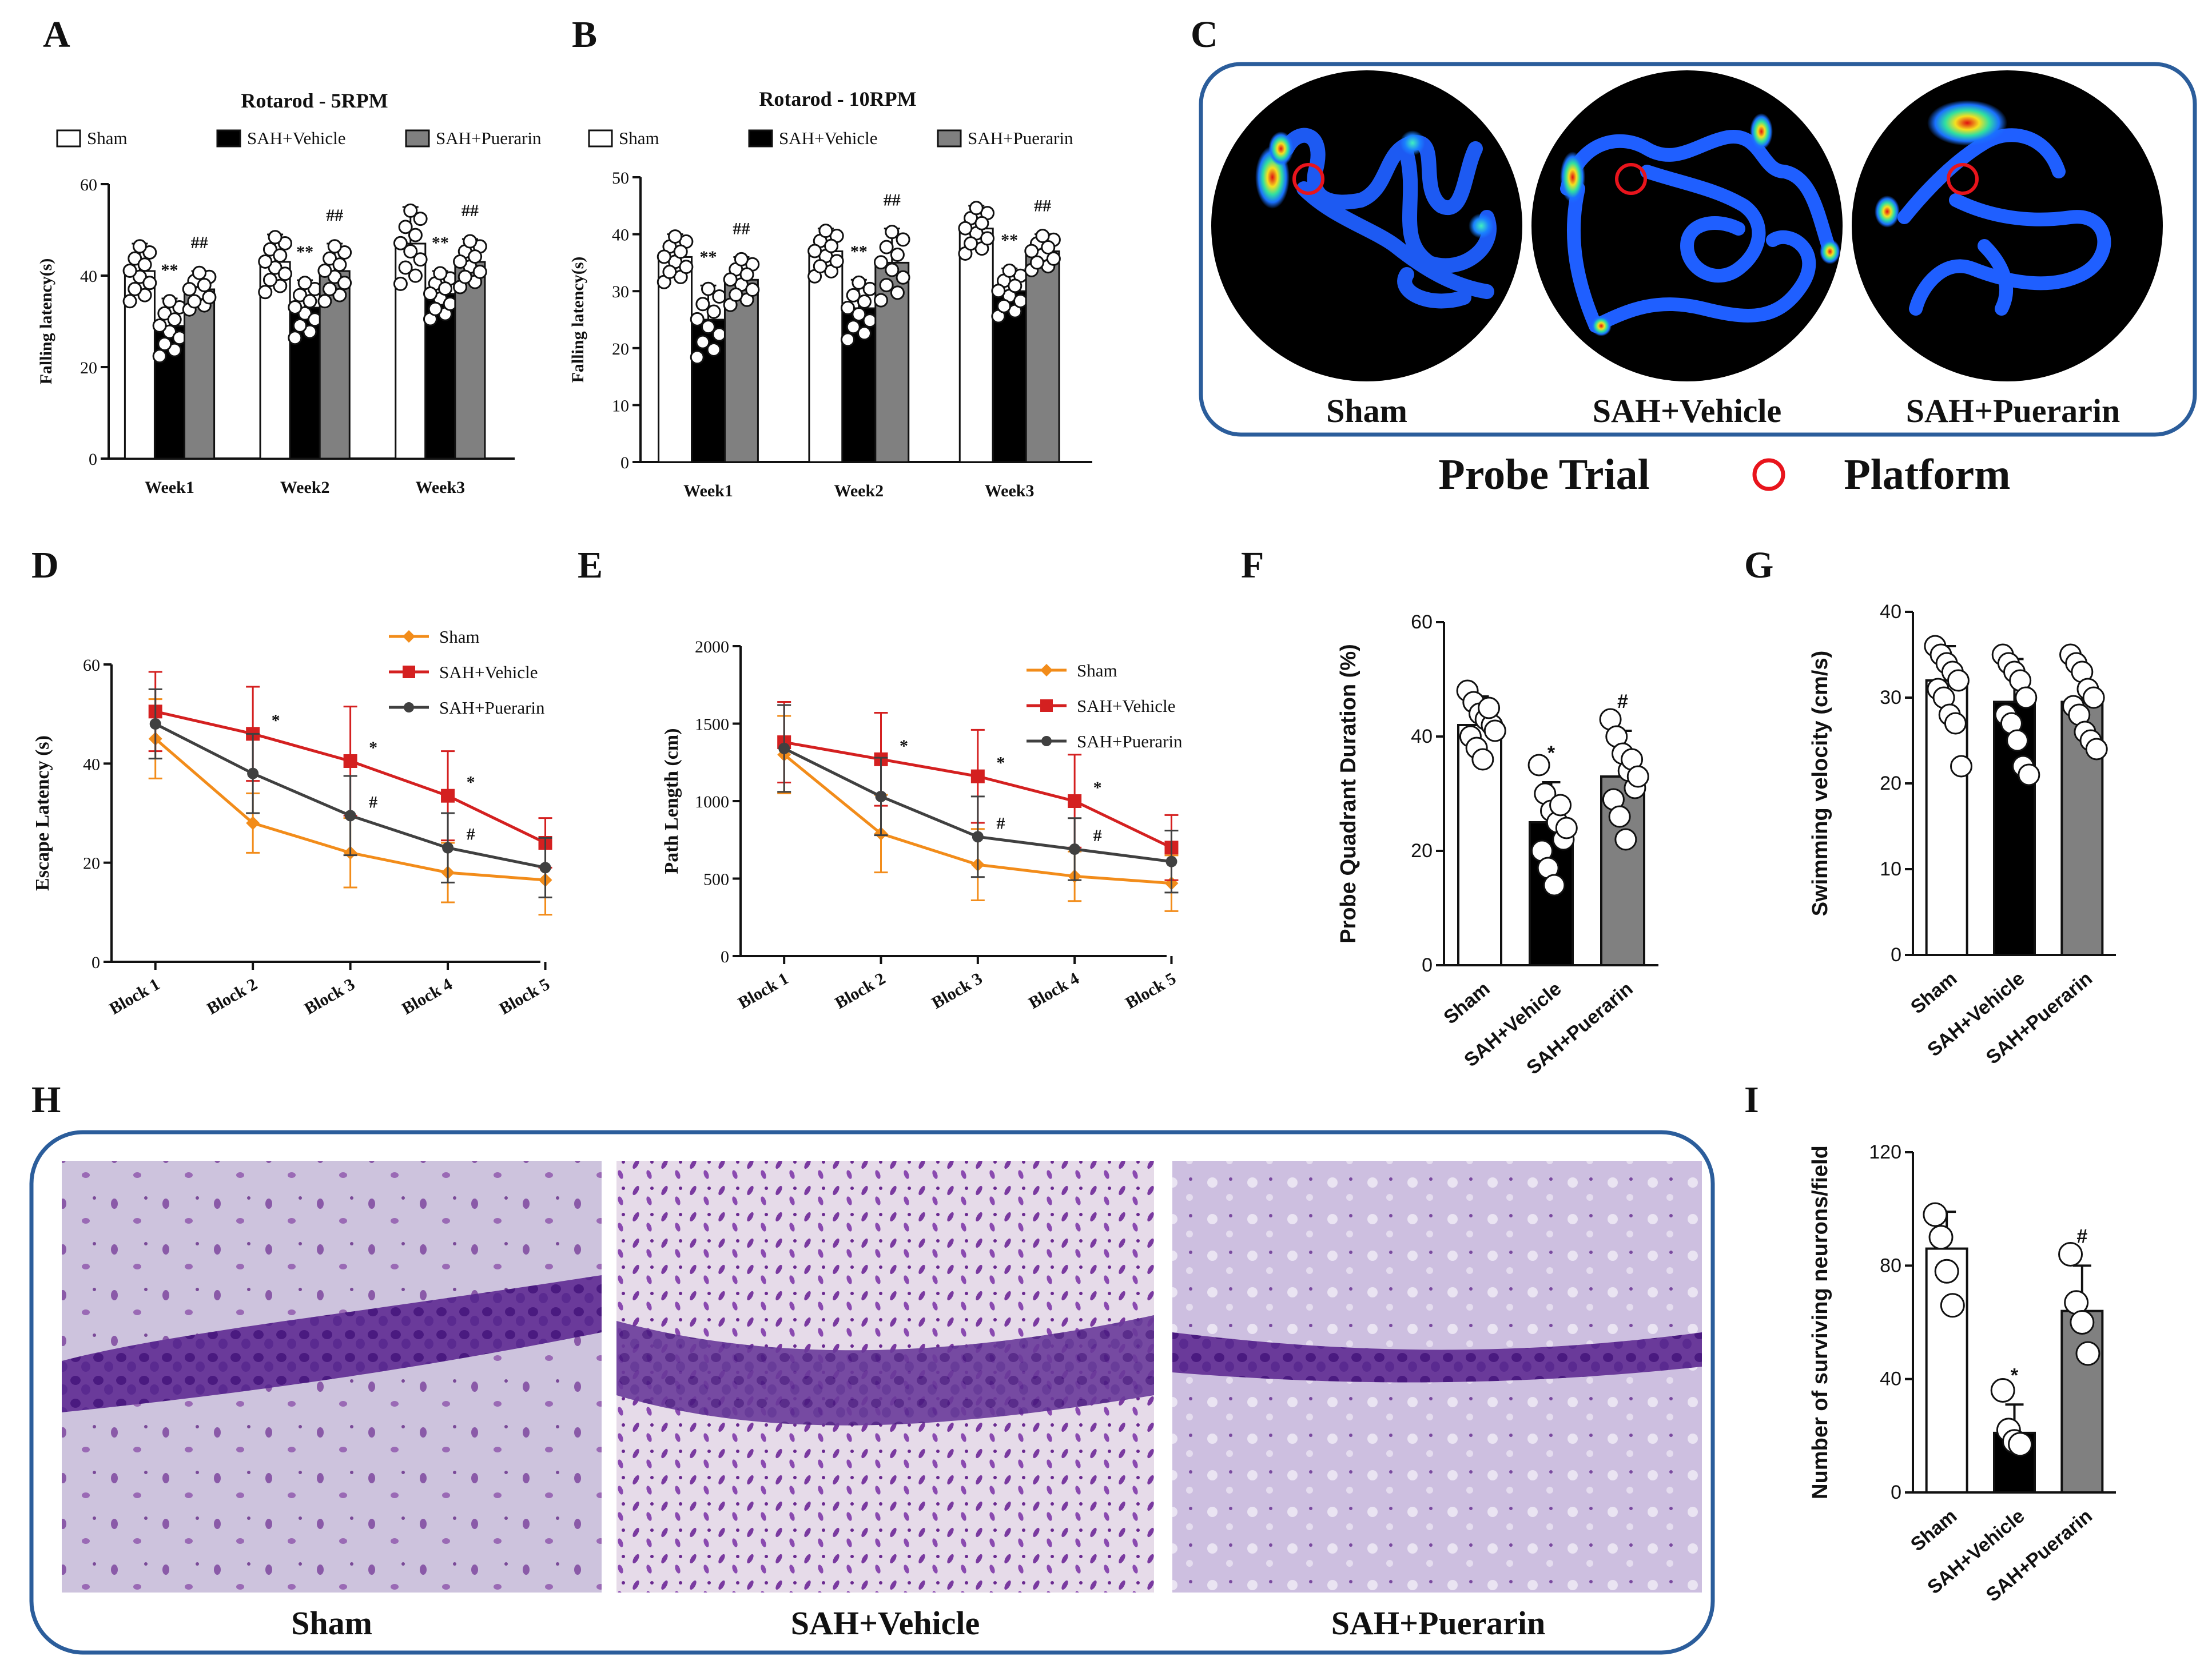  What do you see at coordinates (331, 1623) in the screenshot?
I see `histology-label-sham: Sham` at bounding box center [331, 1623].